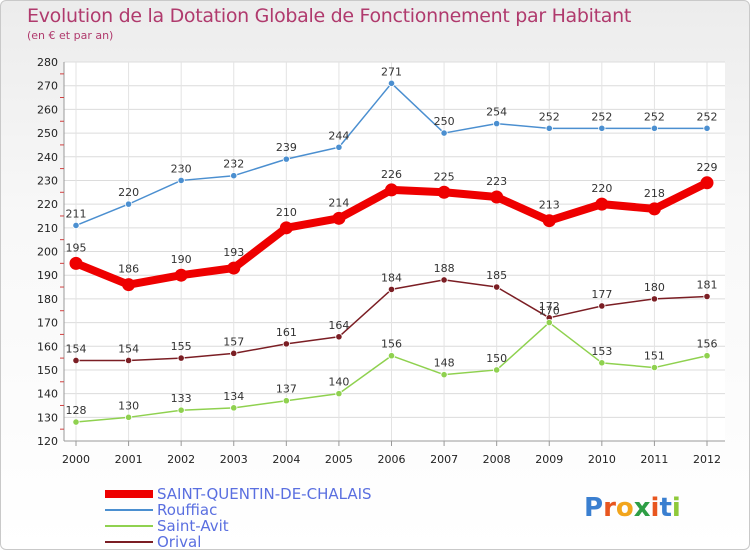  I want to click on data-label: 225, so click(444, 176).